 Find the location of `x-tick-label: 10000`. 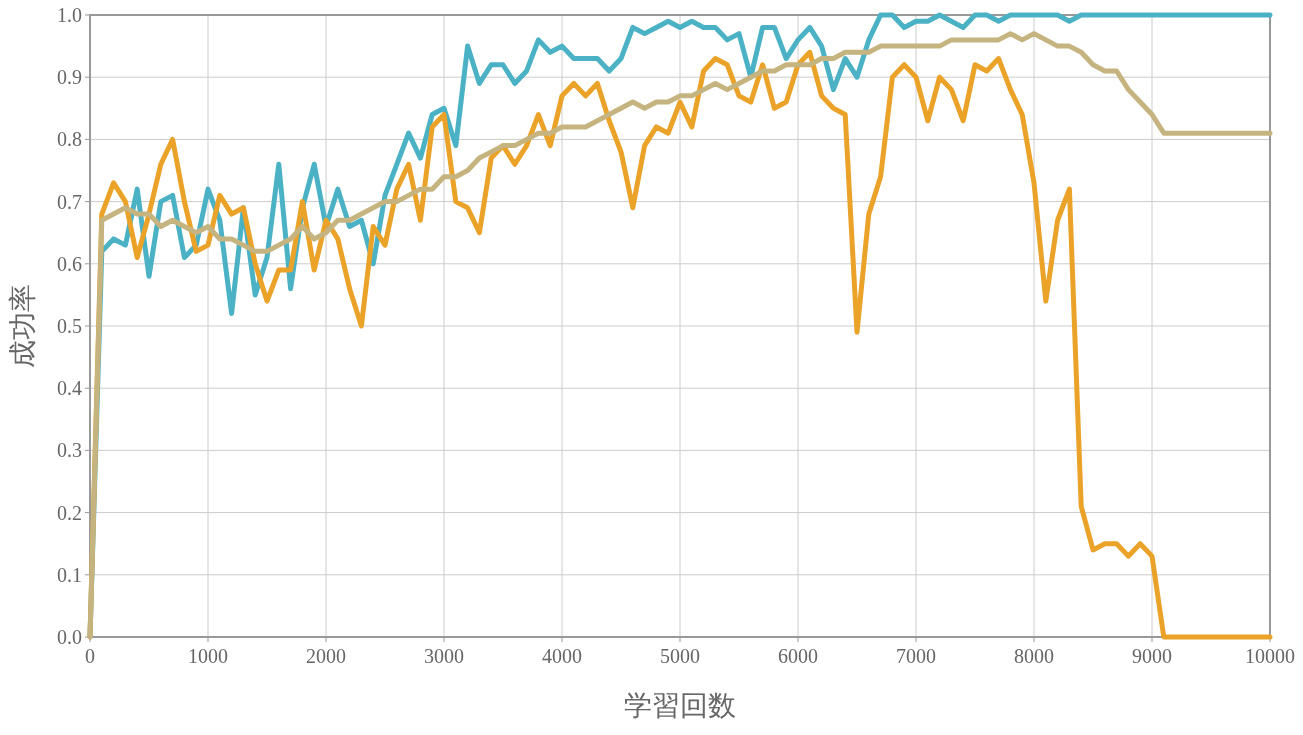

x-tick-label: 10000 is located at coordinates (1270, 656).